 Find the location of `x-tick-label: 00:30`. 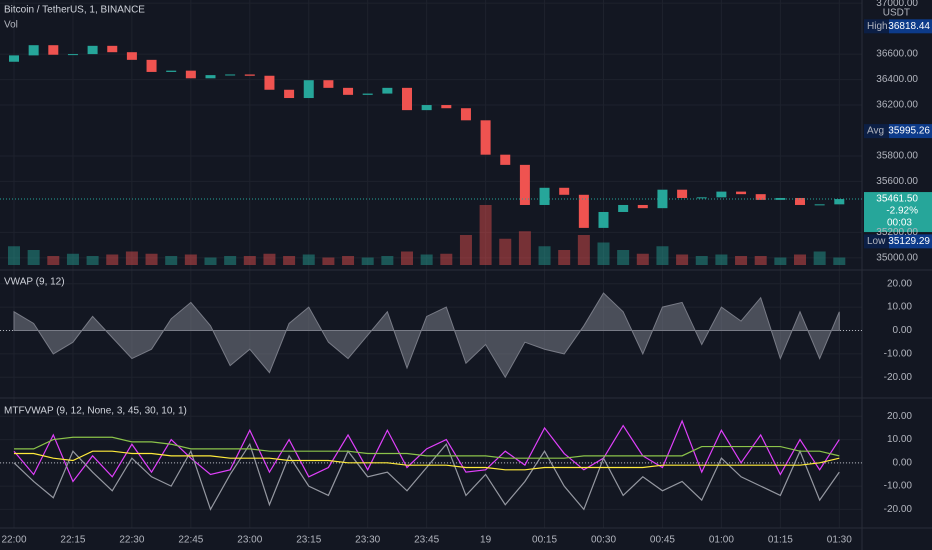

x-tick-label: 00:30 is located at coordinates (603, 540).